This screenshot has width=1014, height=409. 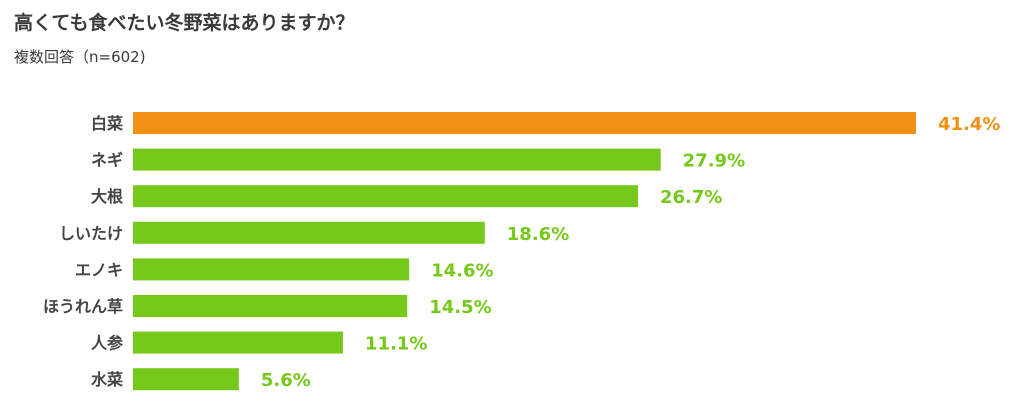 What do you see at coordinates (460, 307) in the screenshot?
I see `value-label: 14.5%` at bounding box center [460, 307].